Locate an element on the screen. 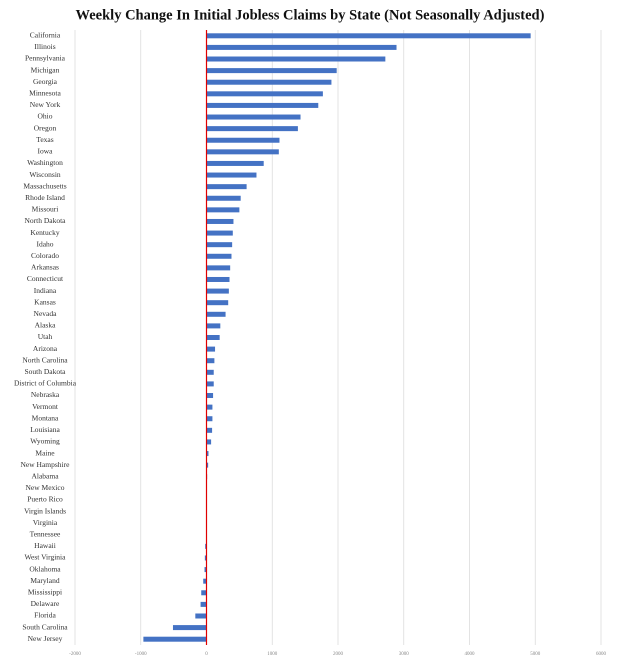 This screenshot has height=662, width=620. y-tick-label: Massachusetts is located at coordinates (44, 185).